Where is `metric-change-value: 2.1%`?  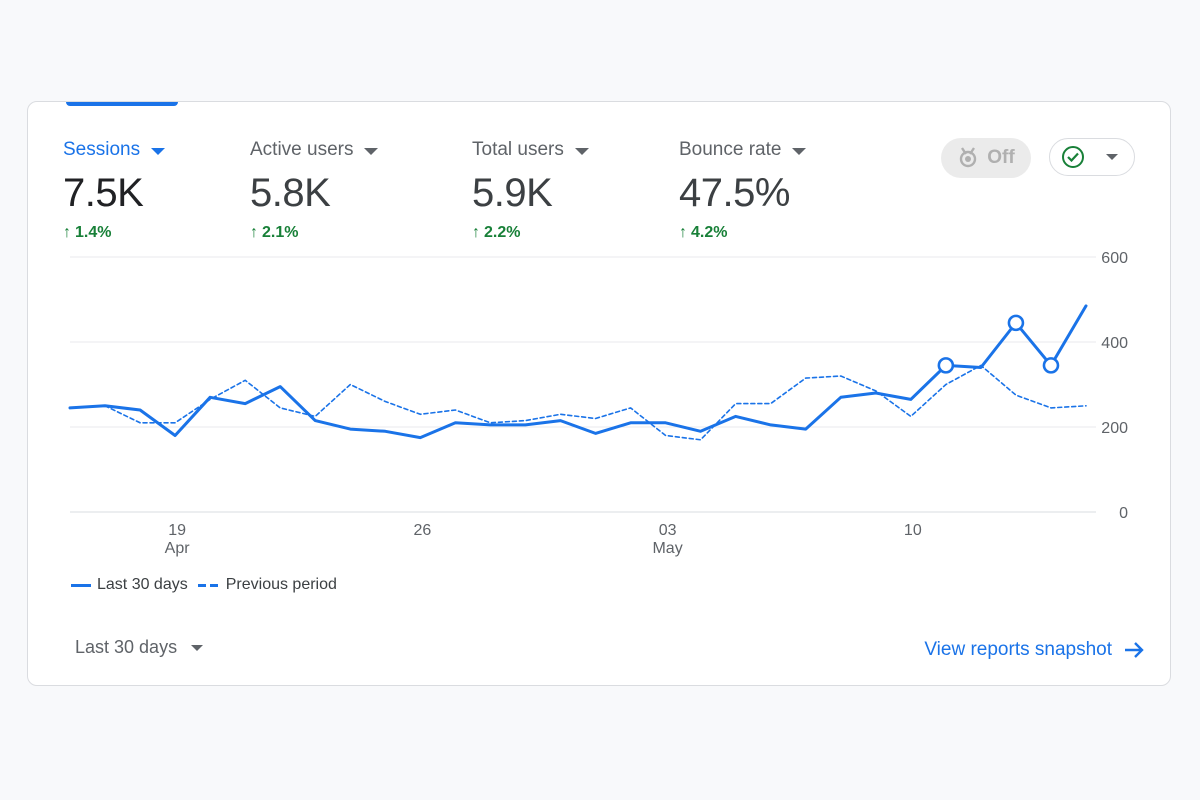 metric-change-value: 2.1% is located at coordinates (280, 232).